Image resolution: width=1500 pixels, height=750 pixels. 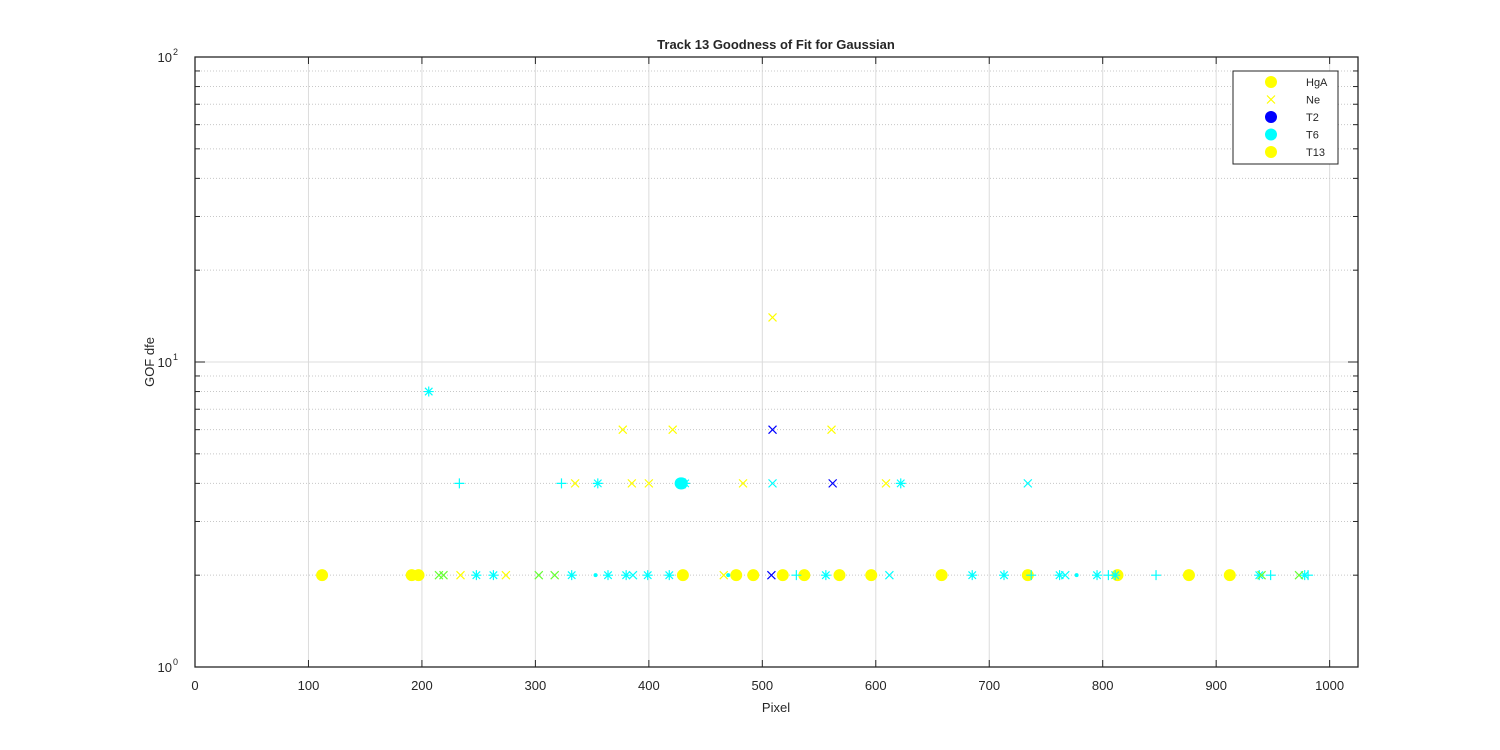 What do you see at coordinates (776, 707) in the screenshot?
I see `x-axis-label: Pixel` at bounding box center [776, 707].